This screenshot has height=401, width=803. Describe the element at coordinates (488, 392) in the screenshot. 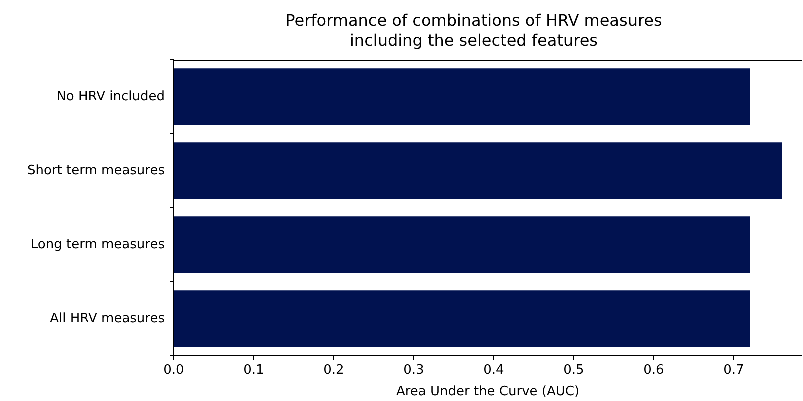

I see `x-axis-title: Area Under the Curve (AUC)` at that location.